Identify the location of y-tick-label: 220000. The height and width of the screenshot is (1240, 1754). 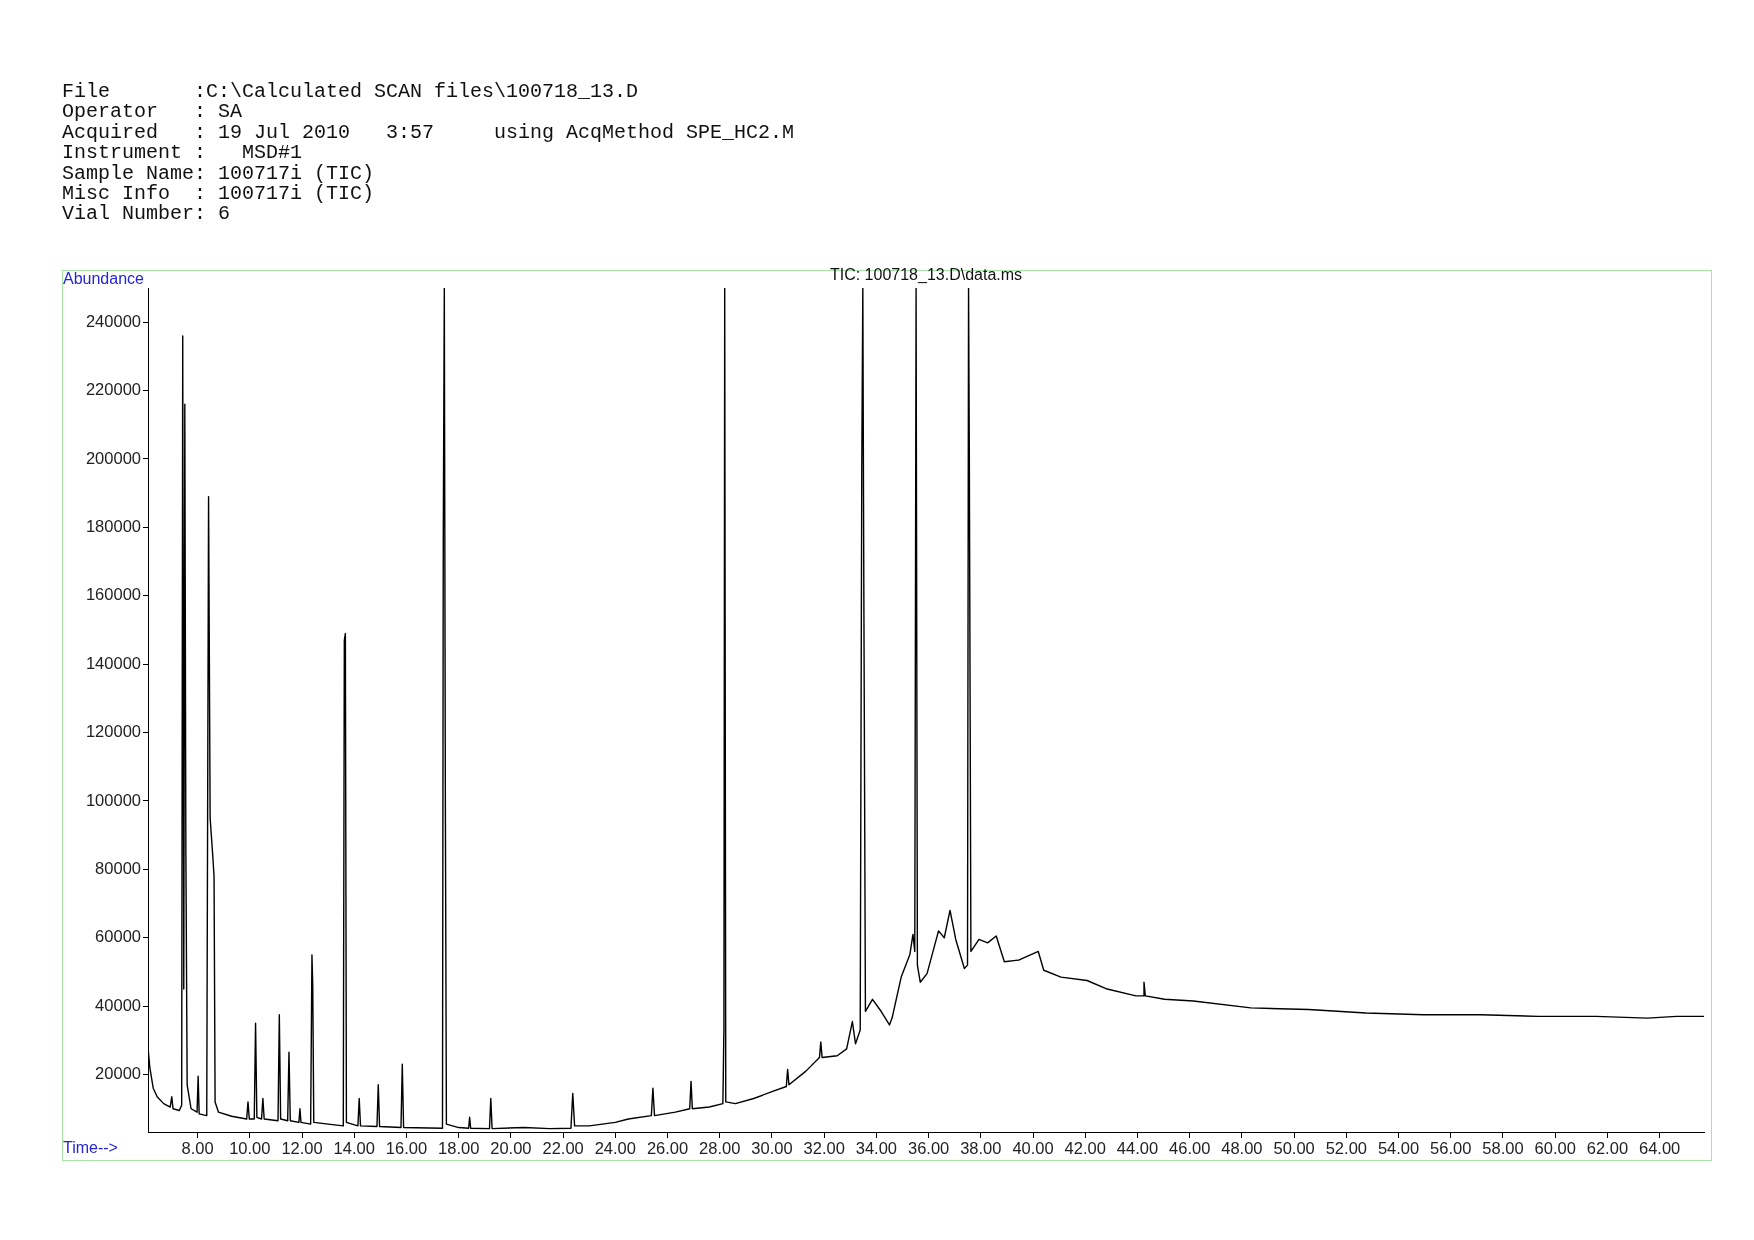
(113, 389).